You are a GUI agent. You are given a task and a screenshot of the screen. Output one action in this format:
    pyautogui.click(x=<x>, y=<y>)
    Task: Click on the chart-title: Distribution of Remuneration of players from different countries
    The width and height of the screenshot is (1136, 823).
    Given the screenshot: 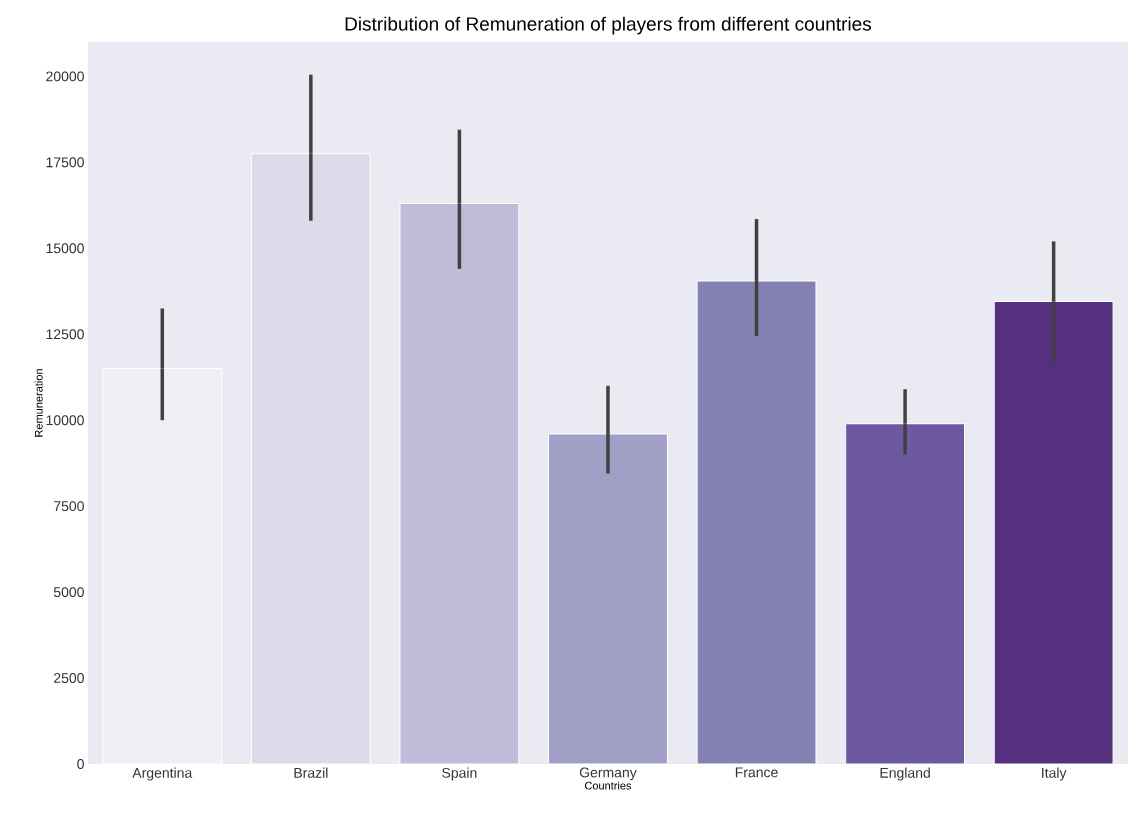 What is the action you would take?
    pyautogui.click(x=608, y=25)
    